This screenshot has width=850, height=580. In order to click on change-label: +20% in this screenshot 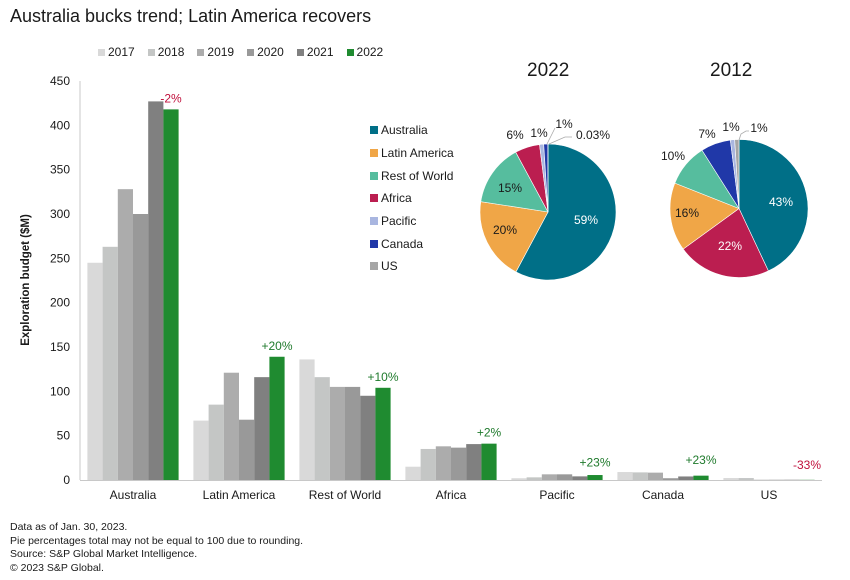, I will do `click(276, 346)`.